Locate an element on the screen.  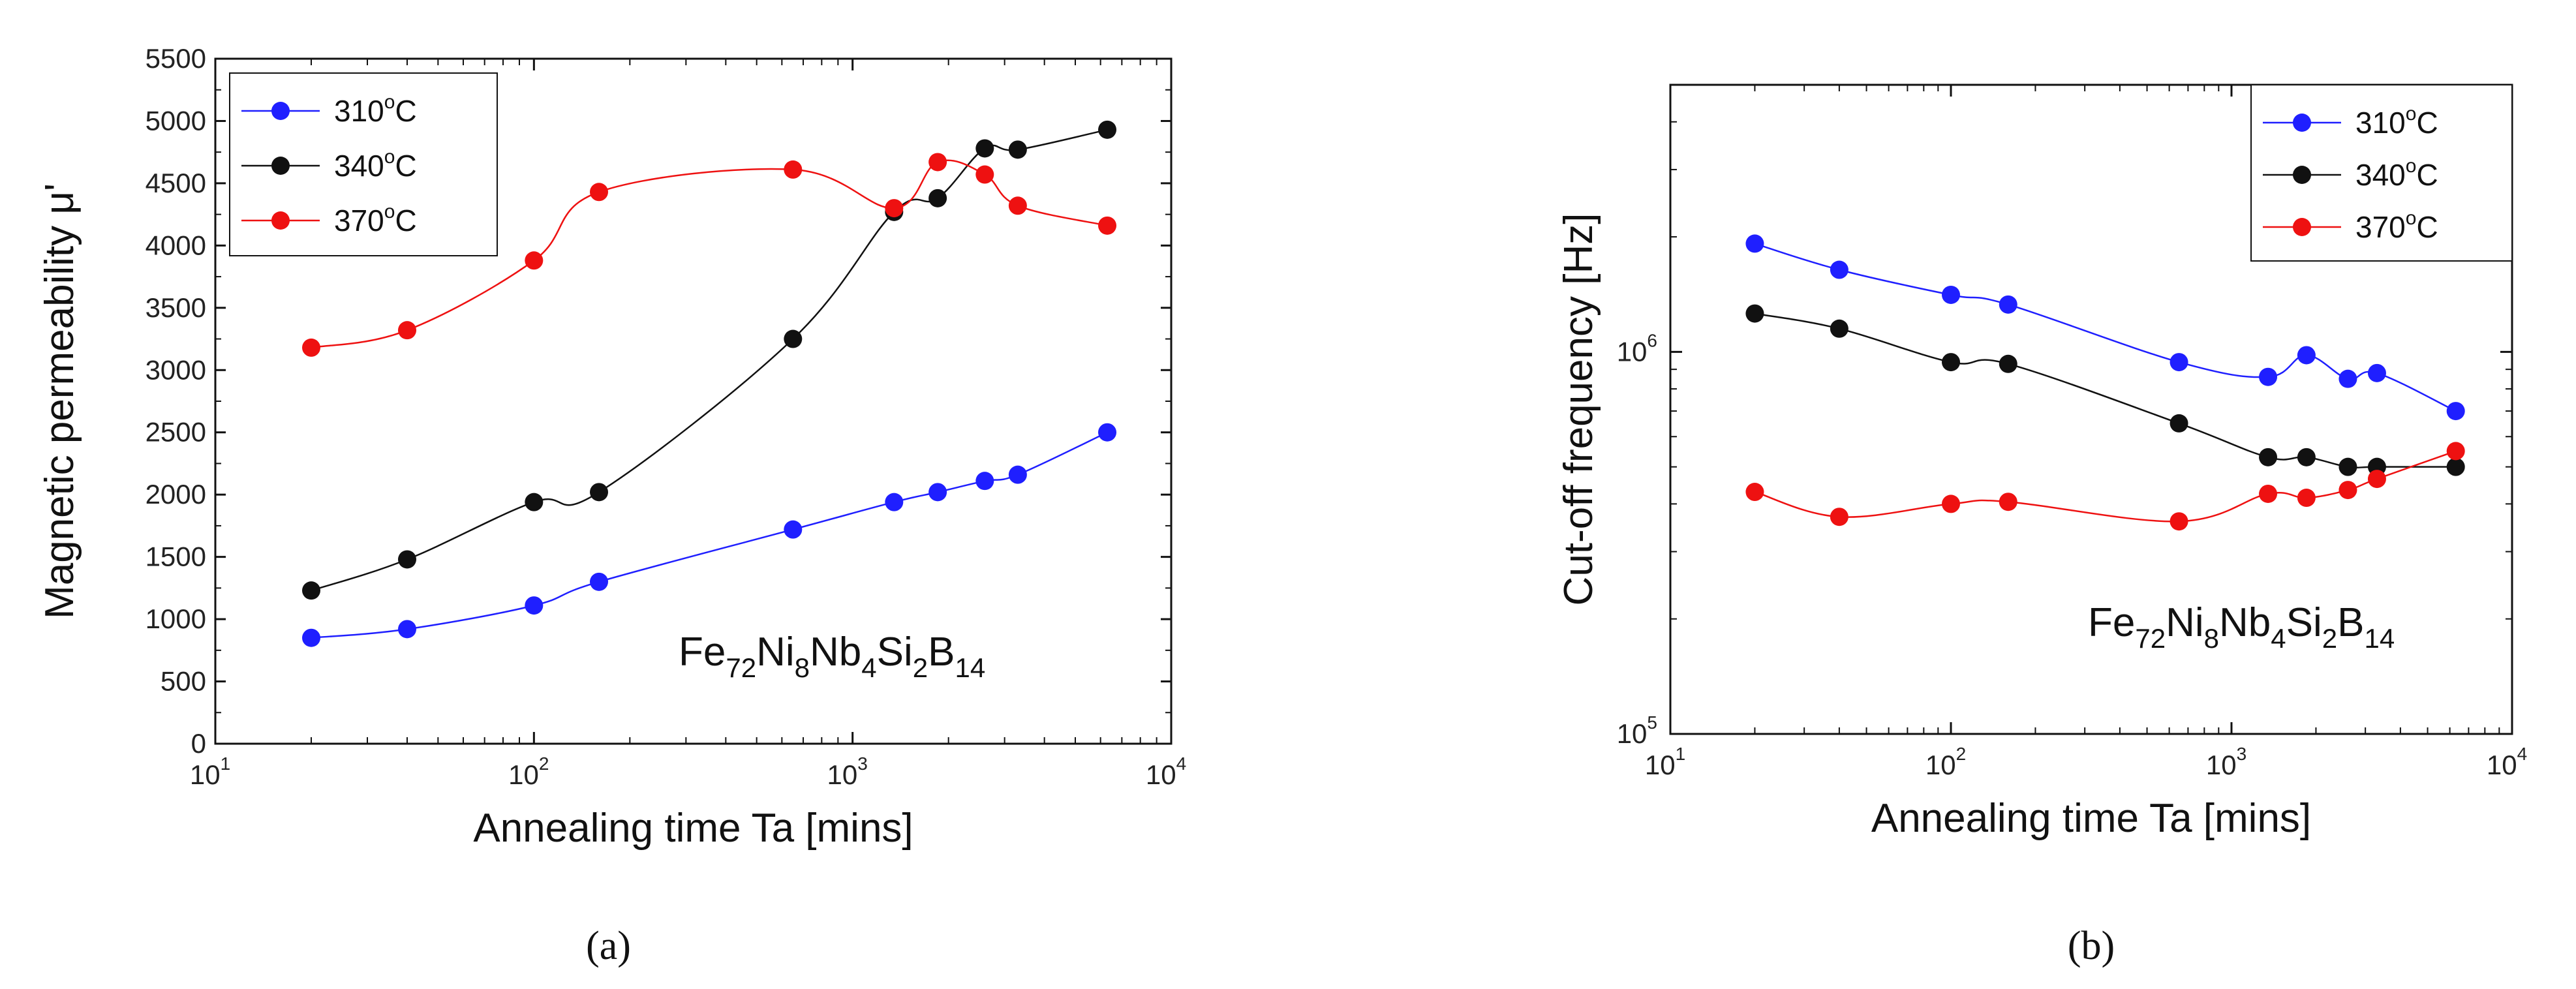
y-tick-label: 5500 is located at coordinates (176, 58).